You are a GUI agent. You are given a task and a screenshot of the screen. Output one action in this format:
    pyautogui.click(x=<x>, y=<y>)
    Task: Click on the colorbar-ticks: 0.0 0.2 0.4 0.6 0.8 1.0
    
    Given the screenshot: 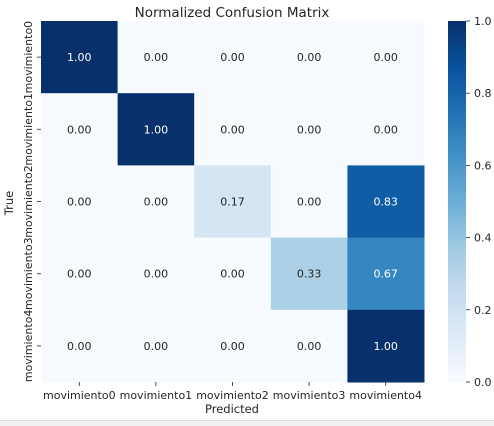 What is the action you would take?
    pyautogui.click(x=479, y=202)
    